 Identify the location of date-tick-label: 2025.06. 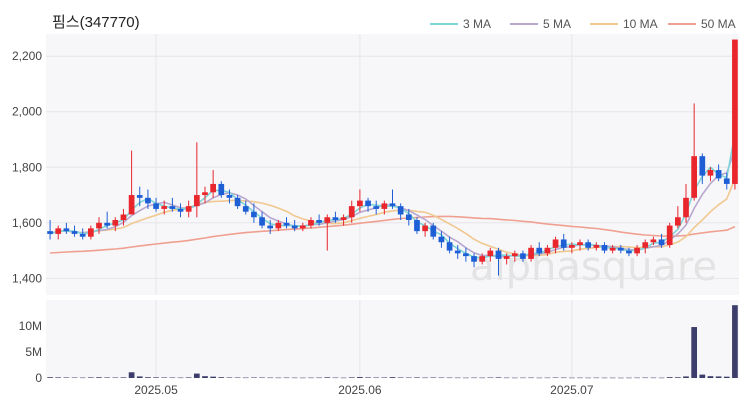
(360, 390).